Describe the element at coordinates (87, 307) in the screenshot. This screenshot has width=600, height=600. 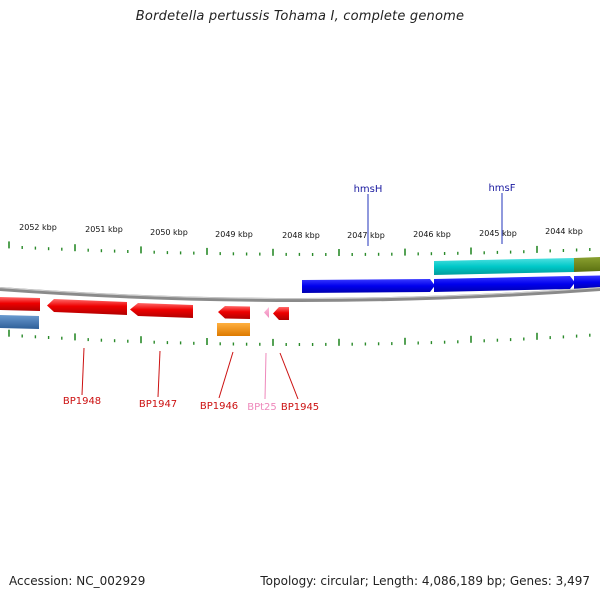
I see `gene-feature-BP1948` at that location.